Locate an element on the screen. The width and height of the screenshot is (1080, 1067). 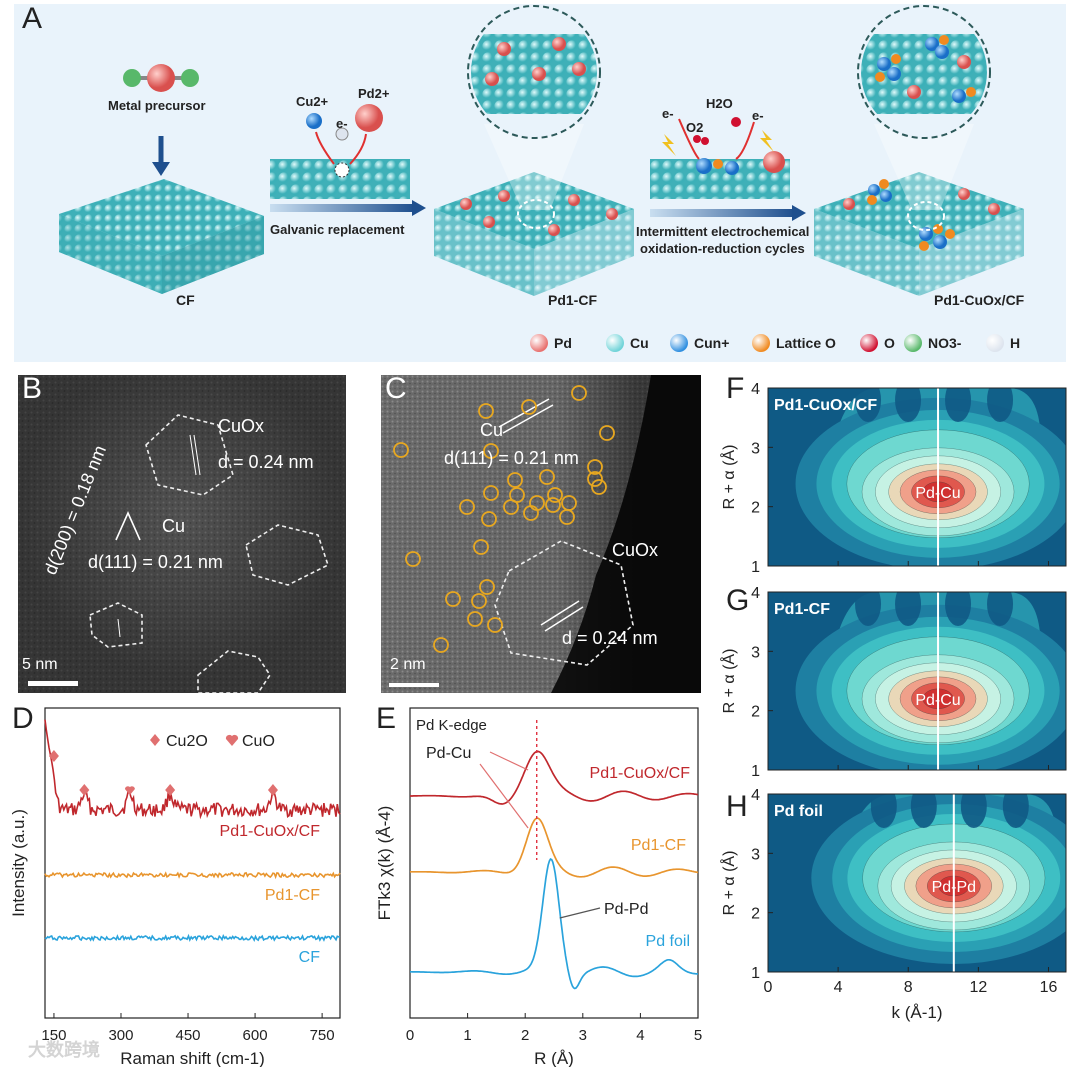
pd-ion-label: Pd2+ is located at coordinates (374, 93).